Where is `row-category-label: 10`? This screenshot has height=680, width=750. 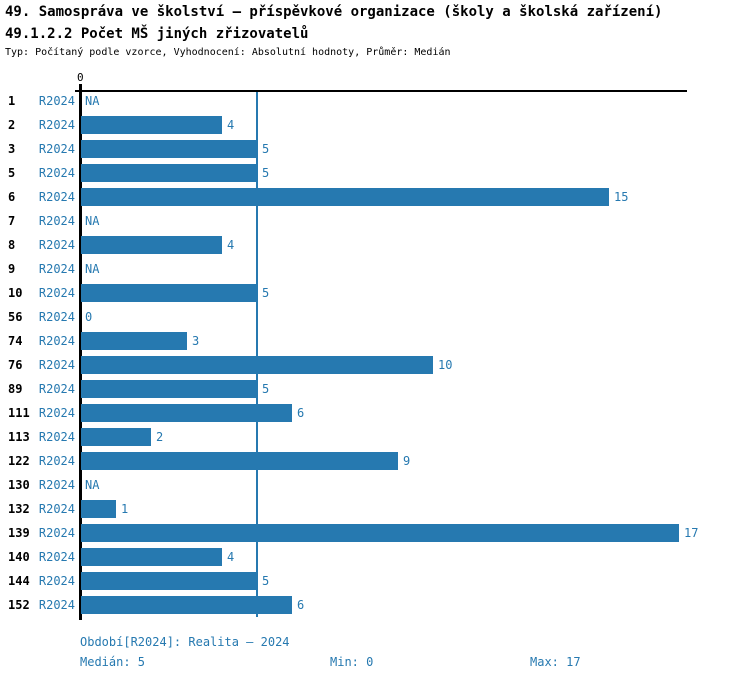
row-category-label: 10 is located at coordinates (15, 293).